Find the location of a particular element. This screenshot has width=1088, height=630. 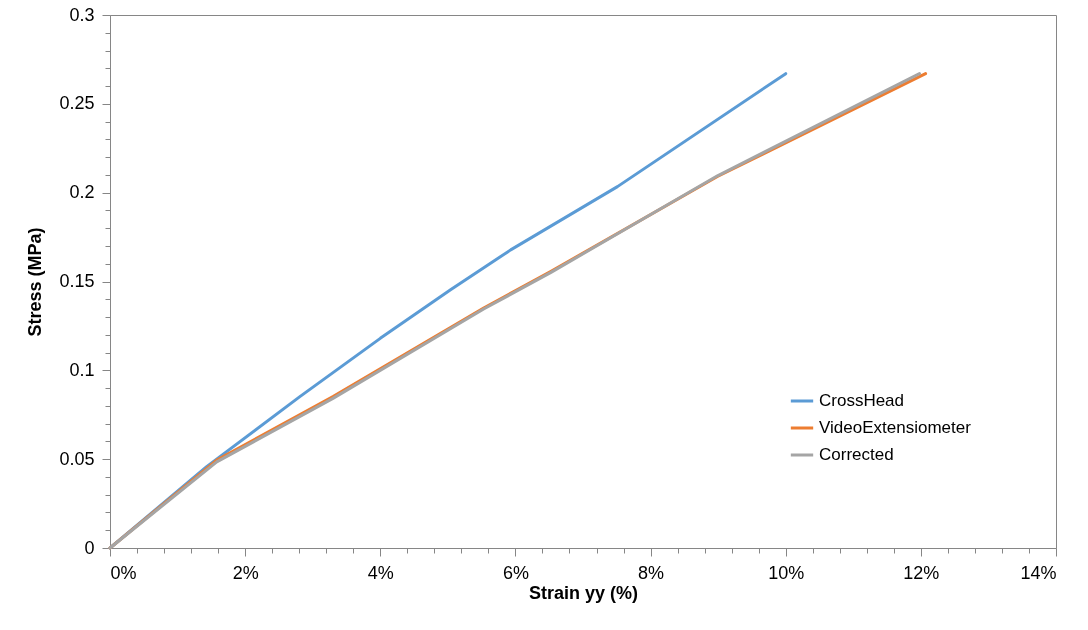

y-axis-title: Stress (MPa) is located at coordinates (35, 282).